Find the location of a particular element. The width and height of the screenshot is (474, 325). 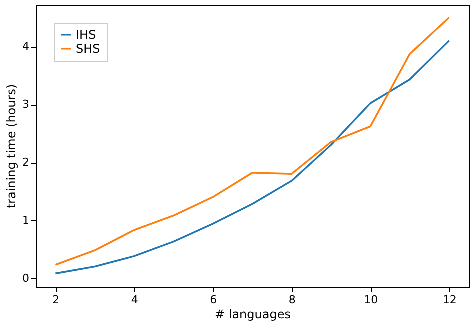

y-tick-label: 1 is located at coordinates (26, 220).